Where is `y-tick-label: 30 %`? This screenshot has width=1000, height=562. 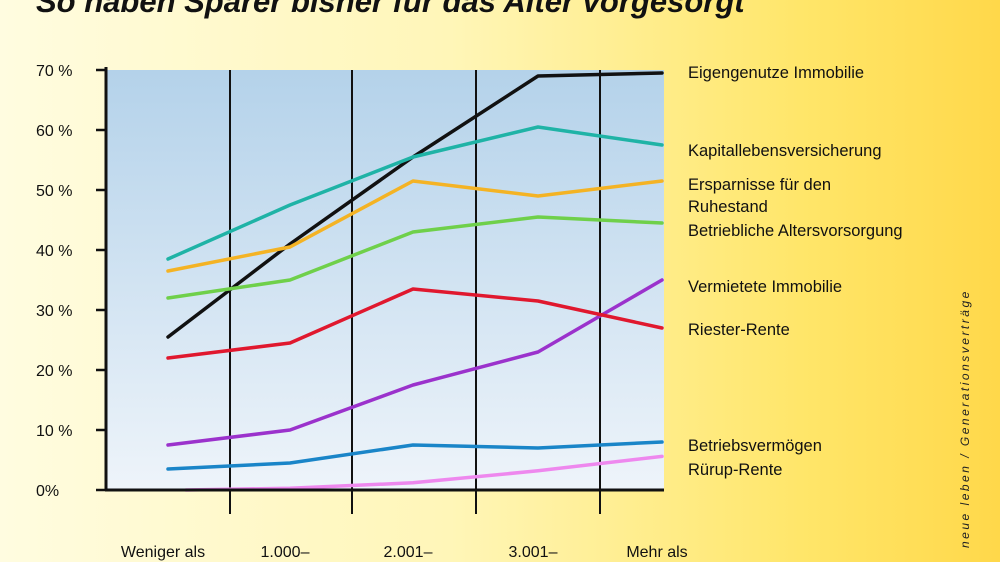 y-tick-label: 30 % is located at coordinates (54, 311).